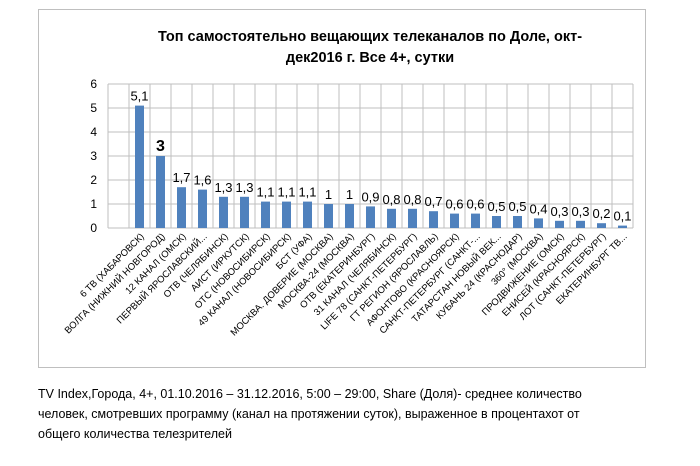 The height and width of the screenshot is (466, 700). Describe the element at coordinates (139, 96) in the screenshot. I see `data-label: 5,1` at that location.